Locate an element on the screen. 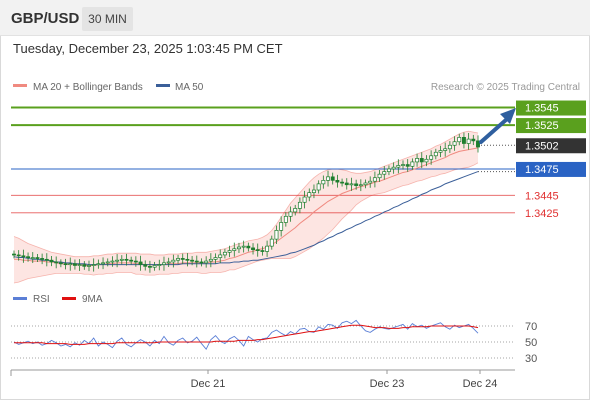 The image size is (590, 400). header-bar: GBP/USD 30 MIN is located at coordinates (295, 18).